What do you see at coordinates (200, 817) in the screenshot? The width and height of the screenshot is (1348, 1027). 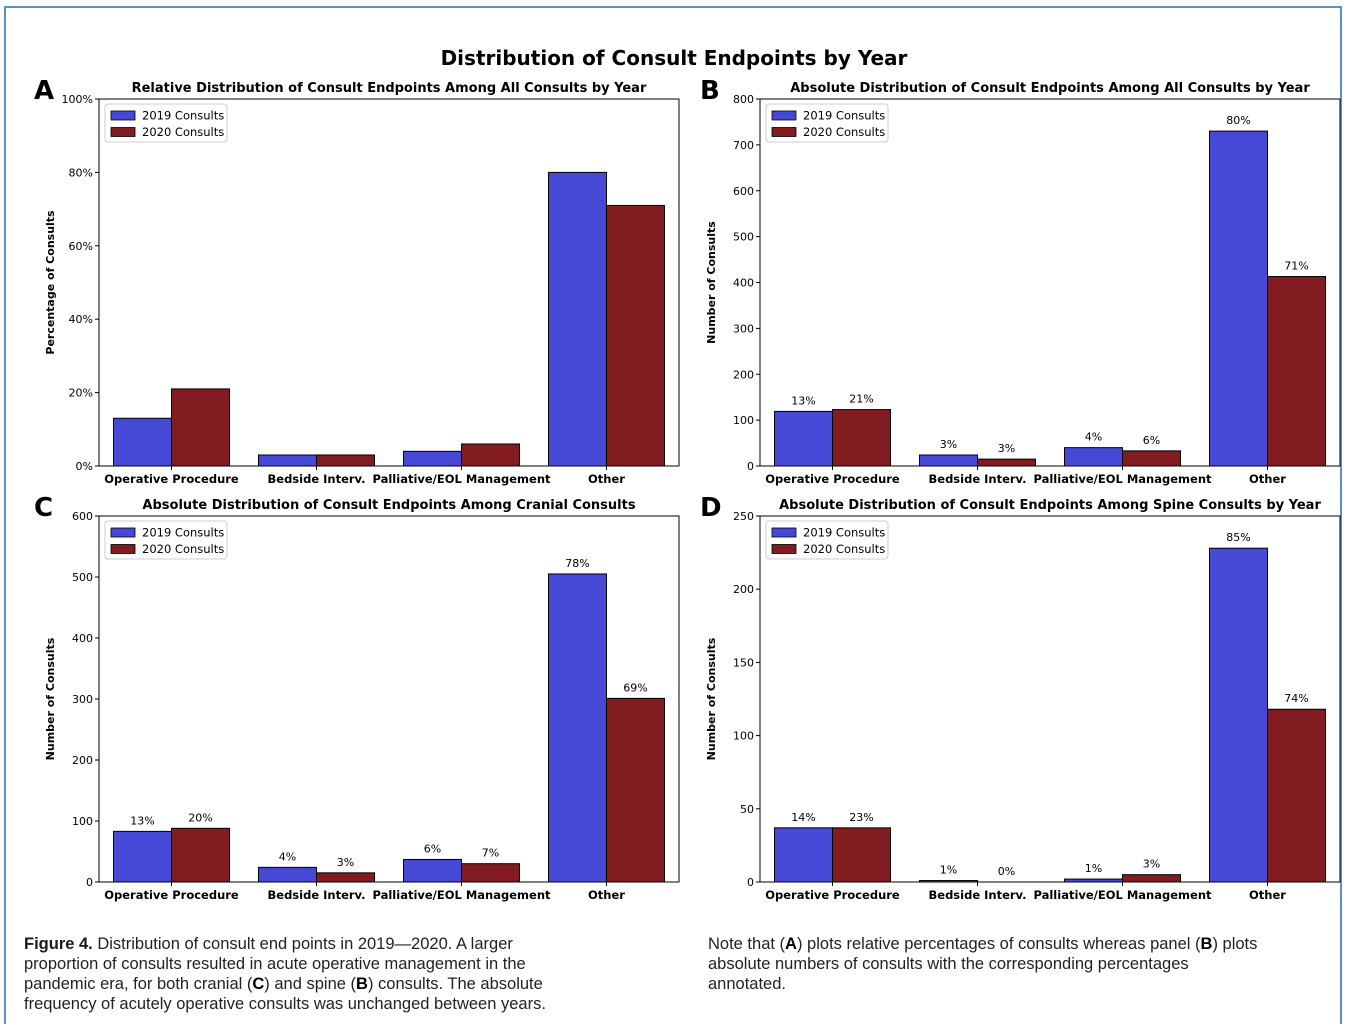 I see `bar-data-label: 20%` at bounding box center [200, 817].